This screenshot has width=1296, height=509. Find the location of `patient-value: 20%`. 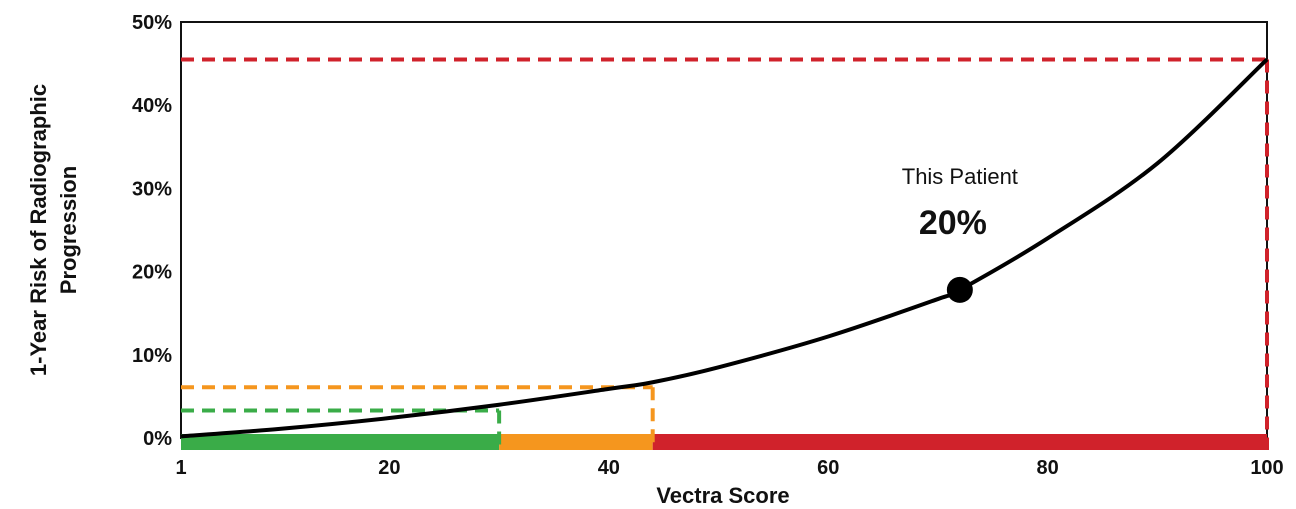

patient-value: 20% is located at coordinates (953, 223).